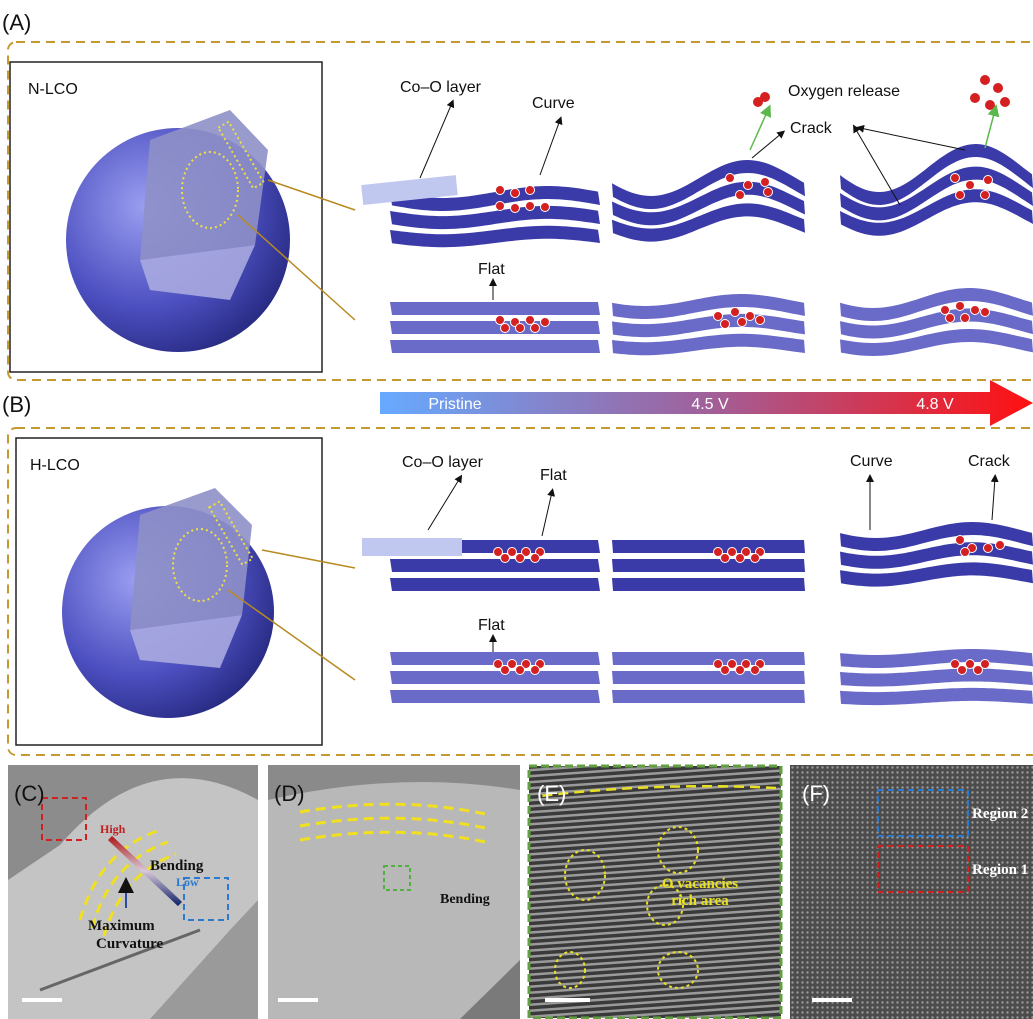  I want to click on annotation: Region 2, so click(1000, 814).